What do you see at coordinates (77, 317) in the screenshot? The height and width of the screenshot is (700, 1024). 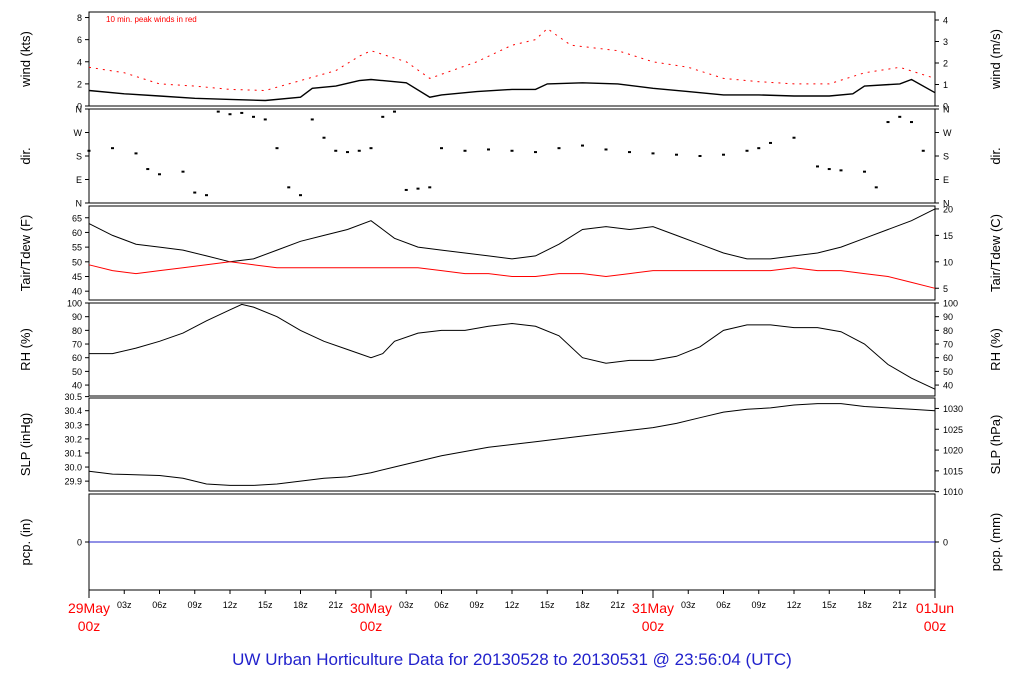 I see `rh-left-tick-label: 90` at bounding box center [77, 317].